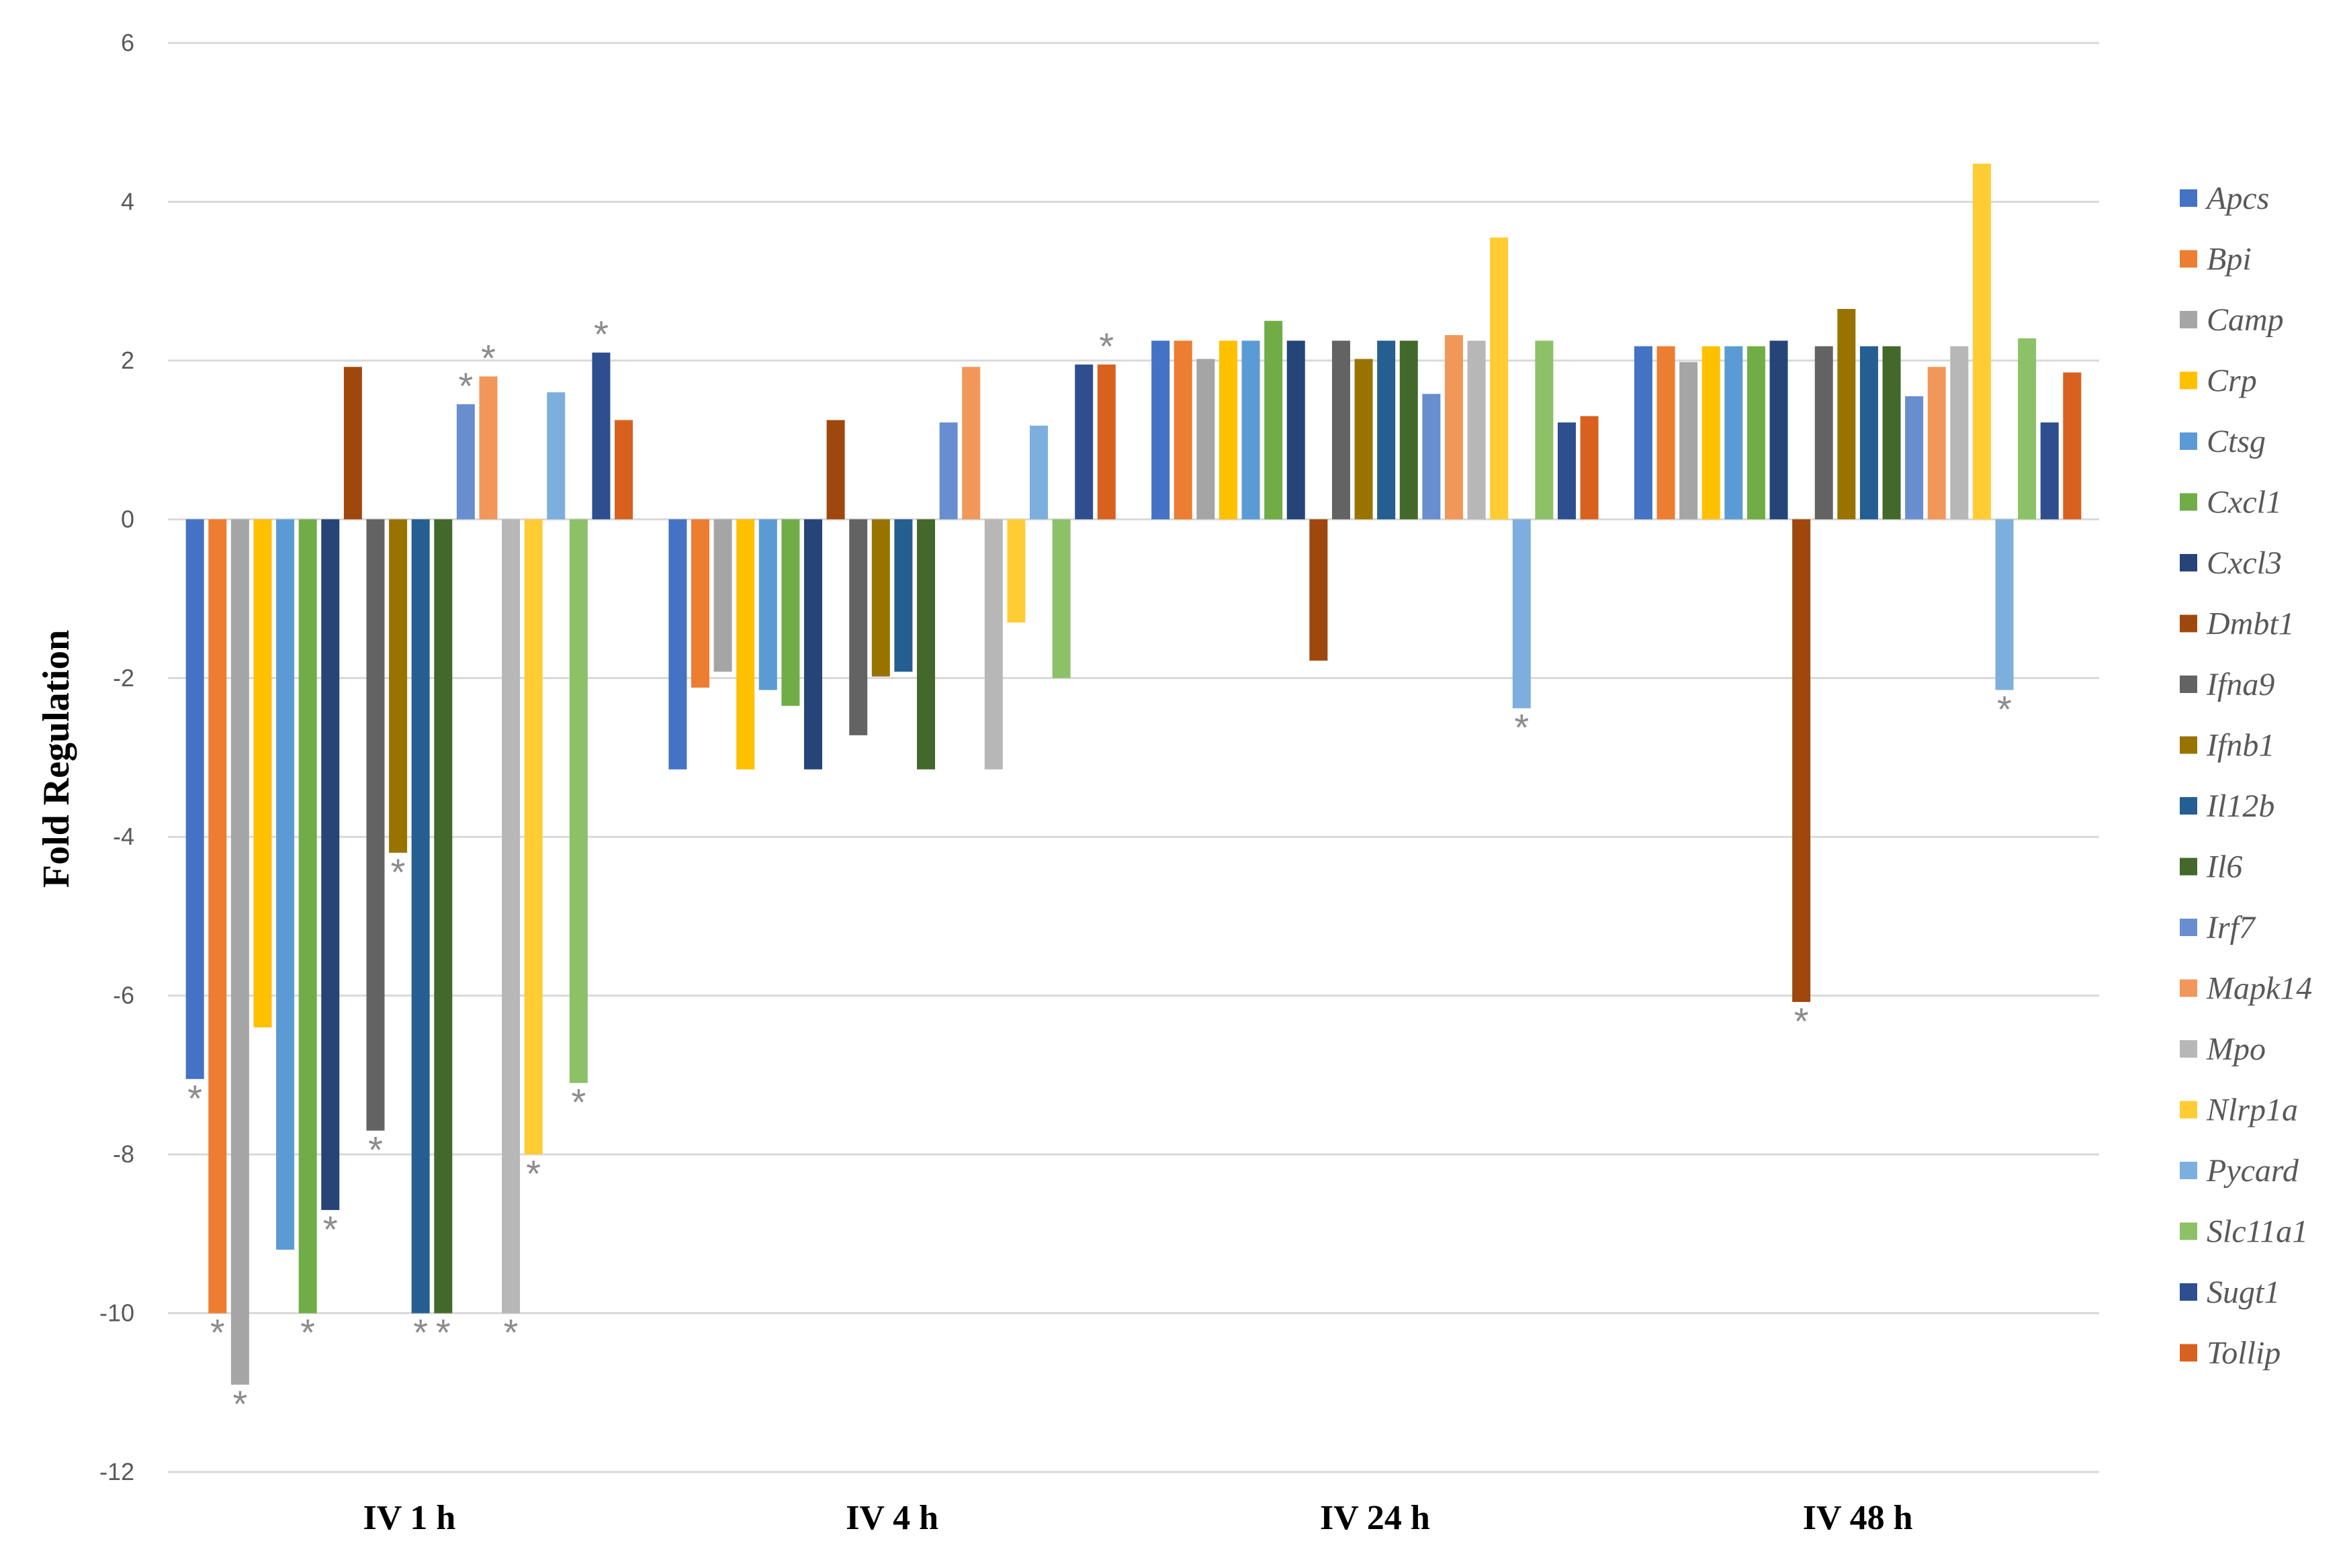  Describe the element at coordinates (2244, 502) in the screenshot. I see `legend-label: Cxcl1` at that location.